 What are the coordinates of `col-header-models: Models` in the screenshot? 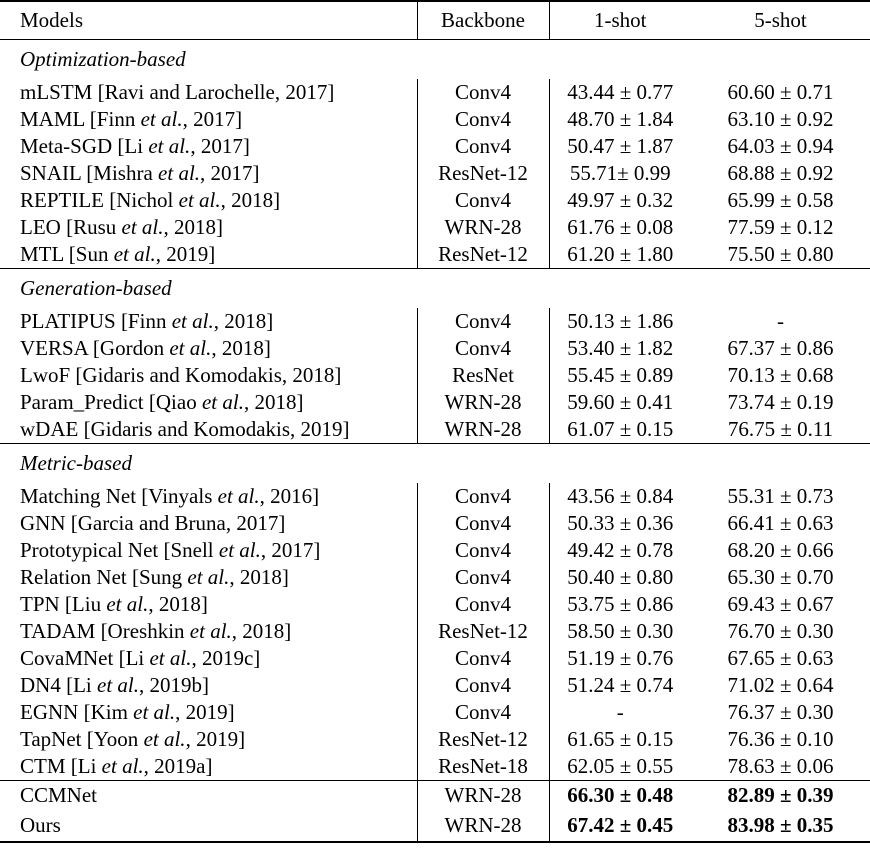 It's located at (208, 20).